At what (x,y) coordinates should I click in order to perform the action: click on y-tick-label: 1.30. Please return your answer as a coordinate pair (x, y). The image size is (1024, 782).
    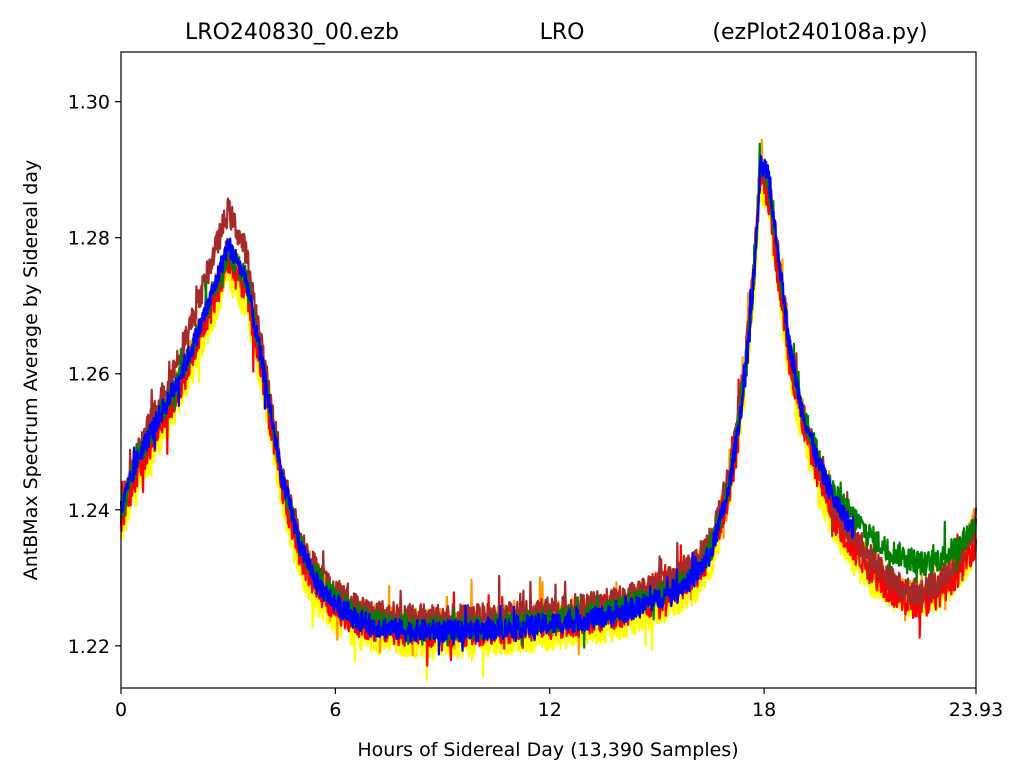
    Looking at the image, I should click on (89, 103).